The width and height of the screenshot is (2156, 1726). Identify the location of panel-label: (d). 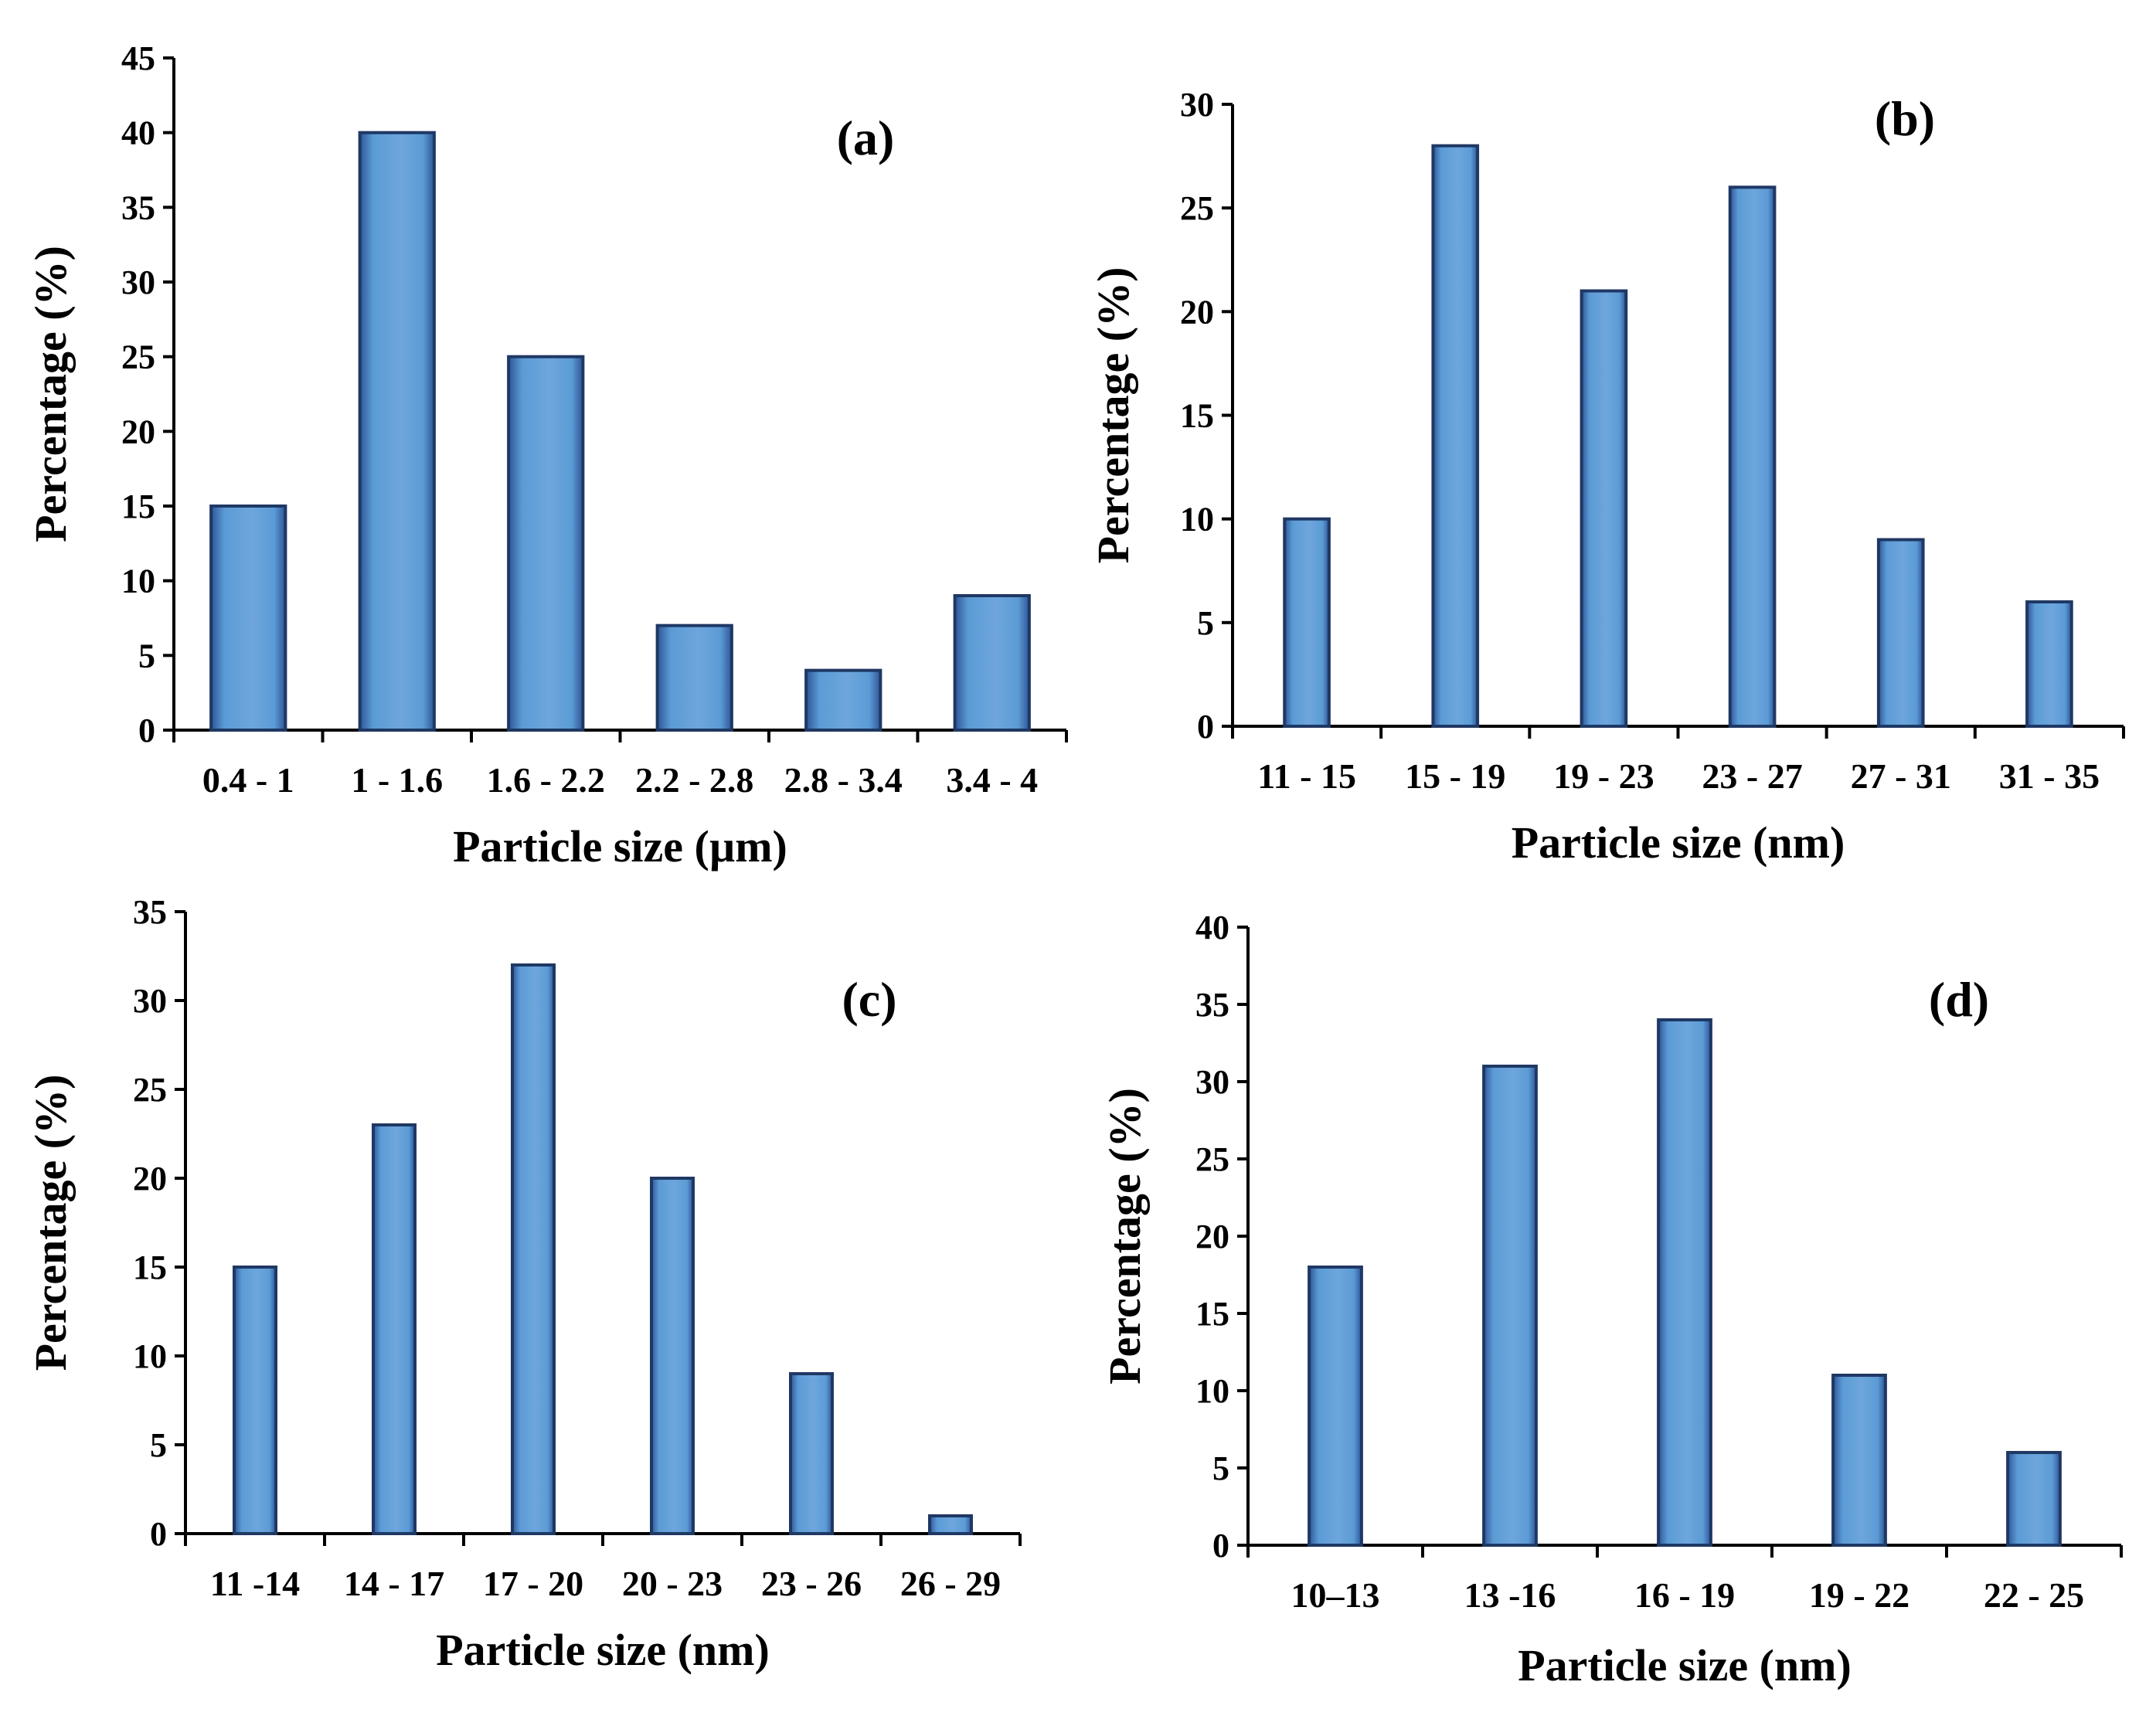
(1959, 999).